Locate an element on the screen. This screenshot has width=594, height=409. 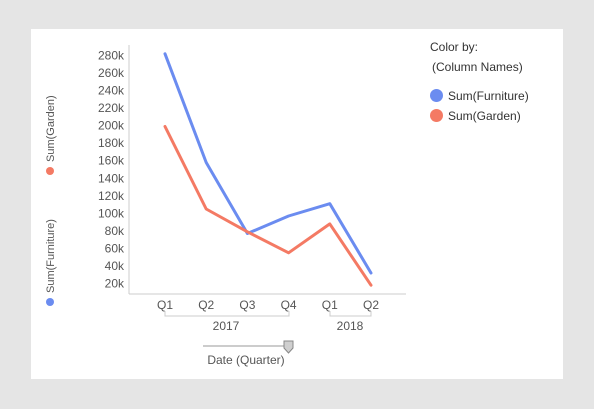
furniture-marker-icon is located at coordinates (50, 302).